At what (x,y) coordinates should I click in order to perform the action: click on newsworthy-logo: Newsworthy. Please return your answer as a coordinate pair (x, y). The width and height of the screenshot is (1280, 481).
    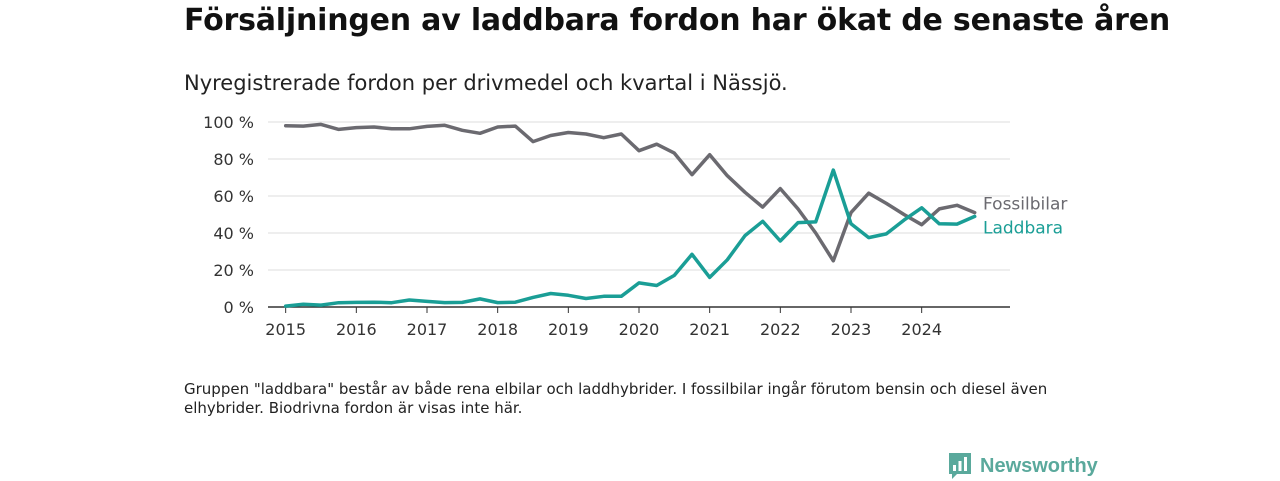
    Looking at the image, I should click on (1023, 466).